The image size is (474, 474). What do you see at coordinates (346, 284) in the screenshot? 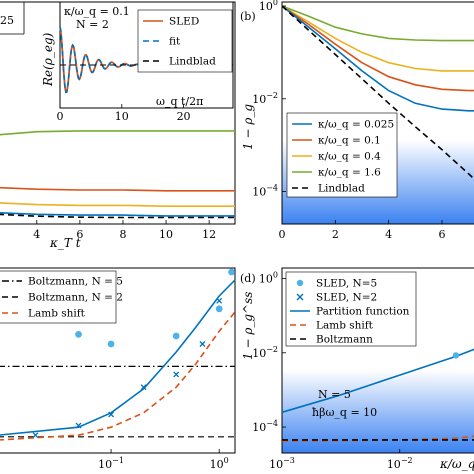
I see `panel-d-legend-entry: SLED, N=5` at bounding box center [346, 284].